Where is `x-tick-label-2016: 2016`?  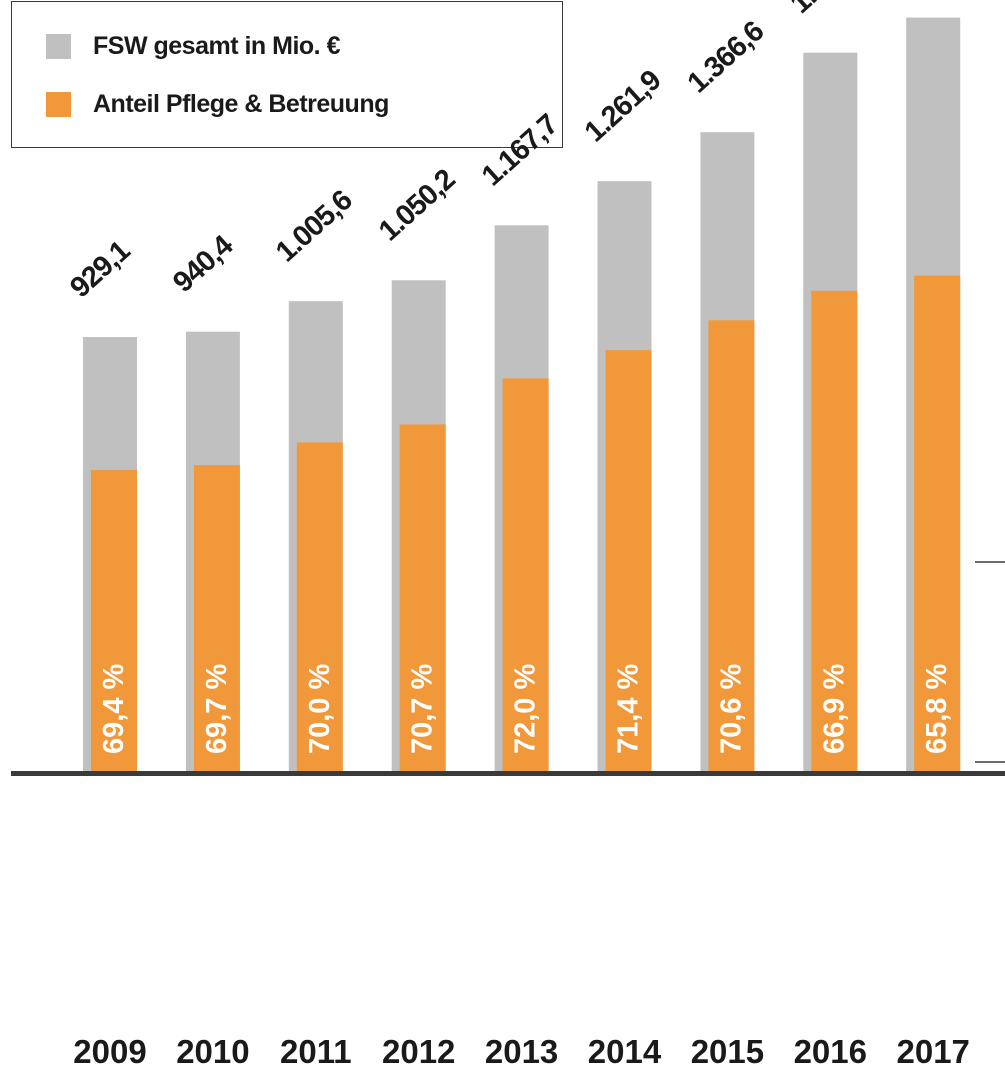
x-tick-label-2016: 2016 is located at coordinates (830, 1051).